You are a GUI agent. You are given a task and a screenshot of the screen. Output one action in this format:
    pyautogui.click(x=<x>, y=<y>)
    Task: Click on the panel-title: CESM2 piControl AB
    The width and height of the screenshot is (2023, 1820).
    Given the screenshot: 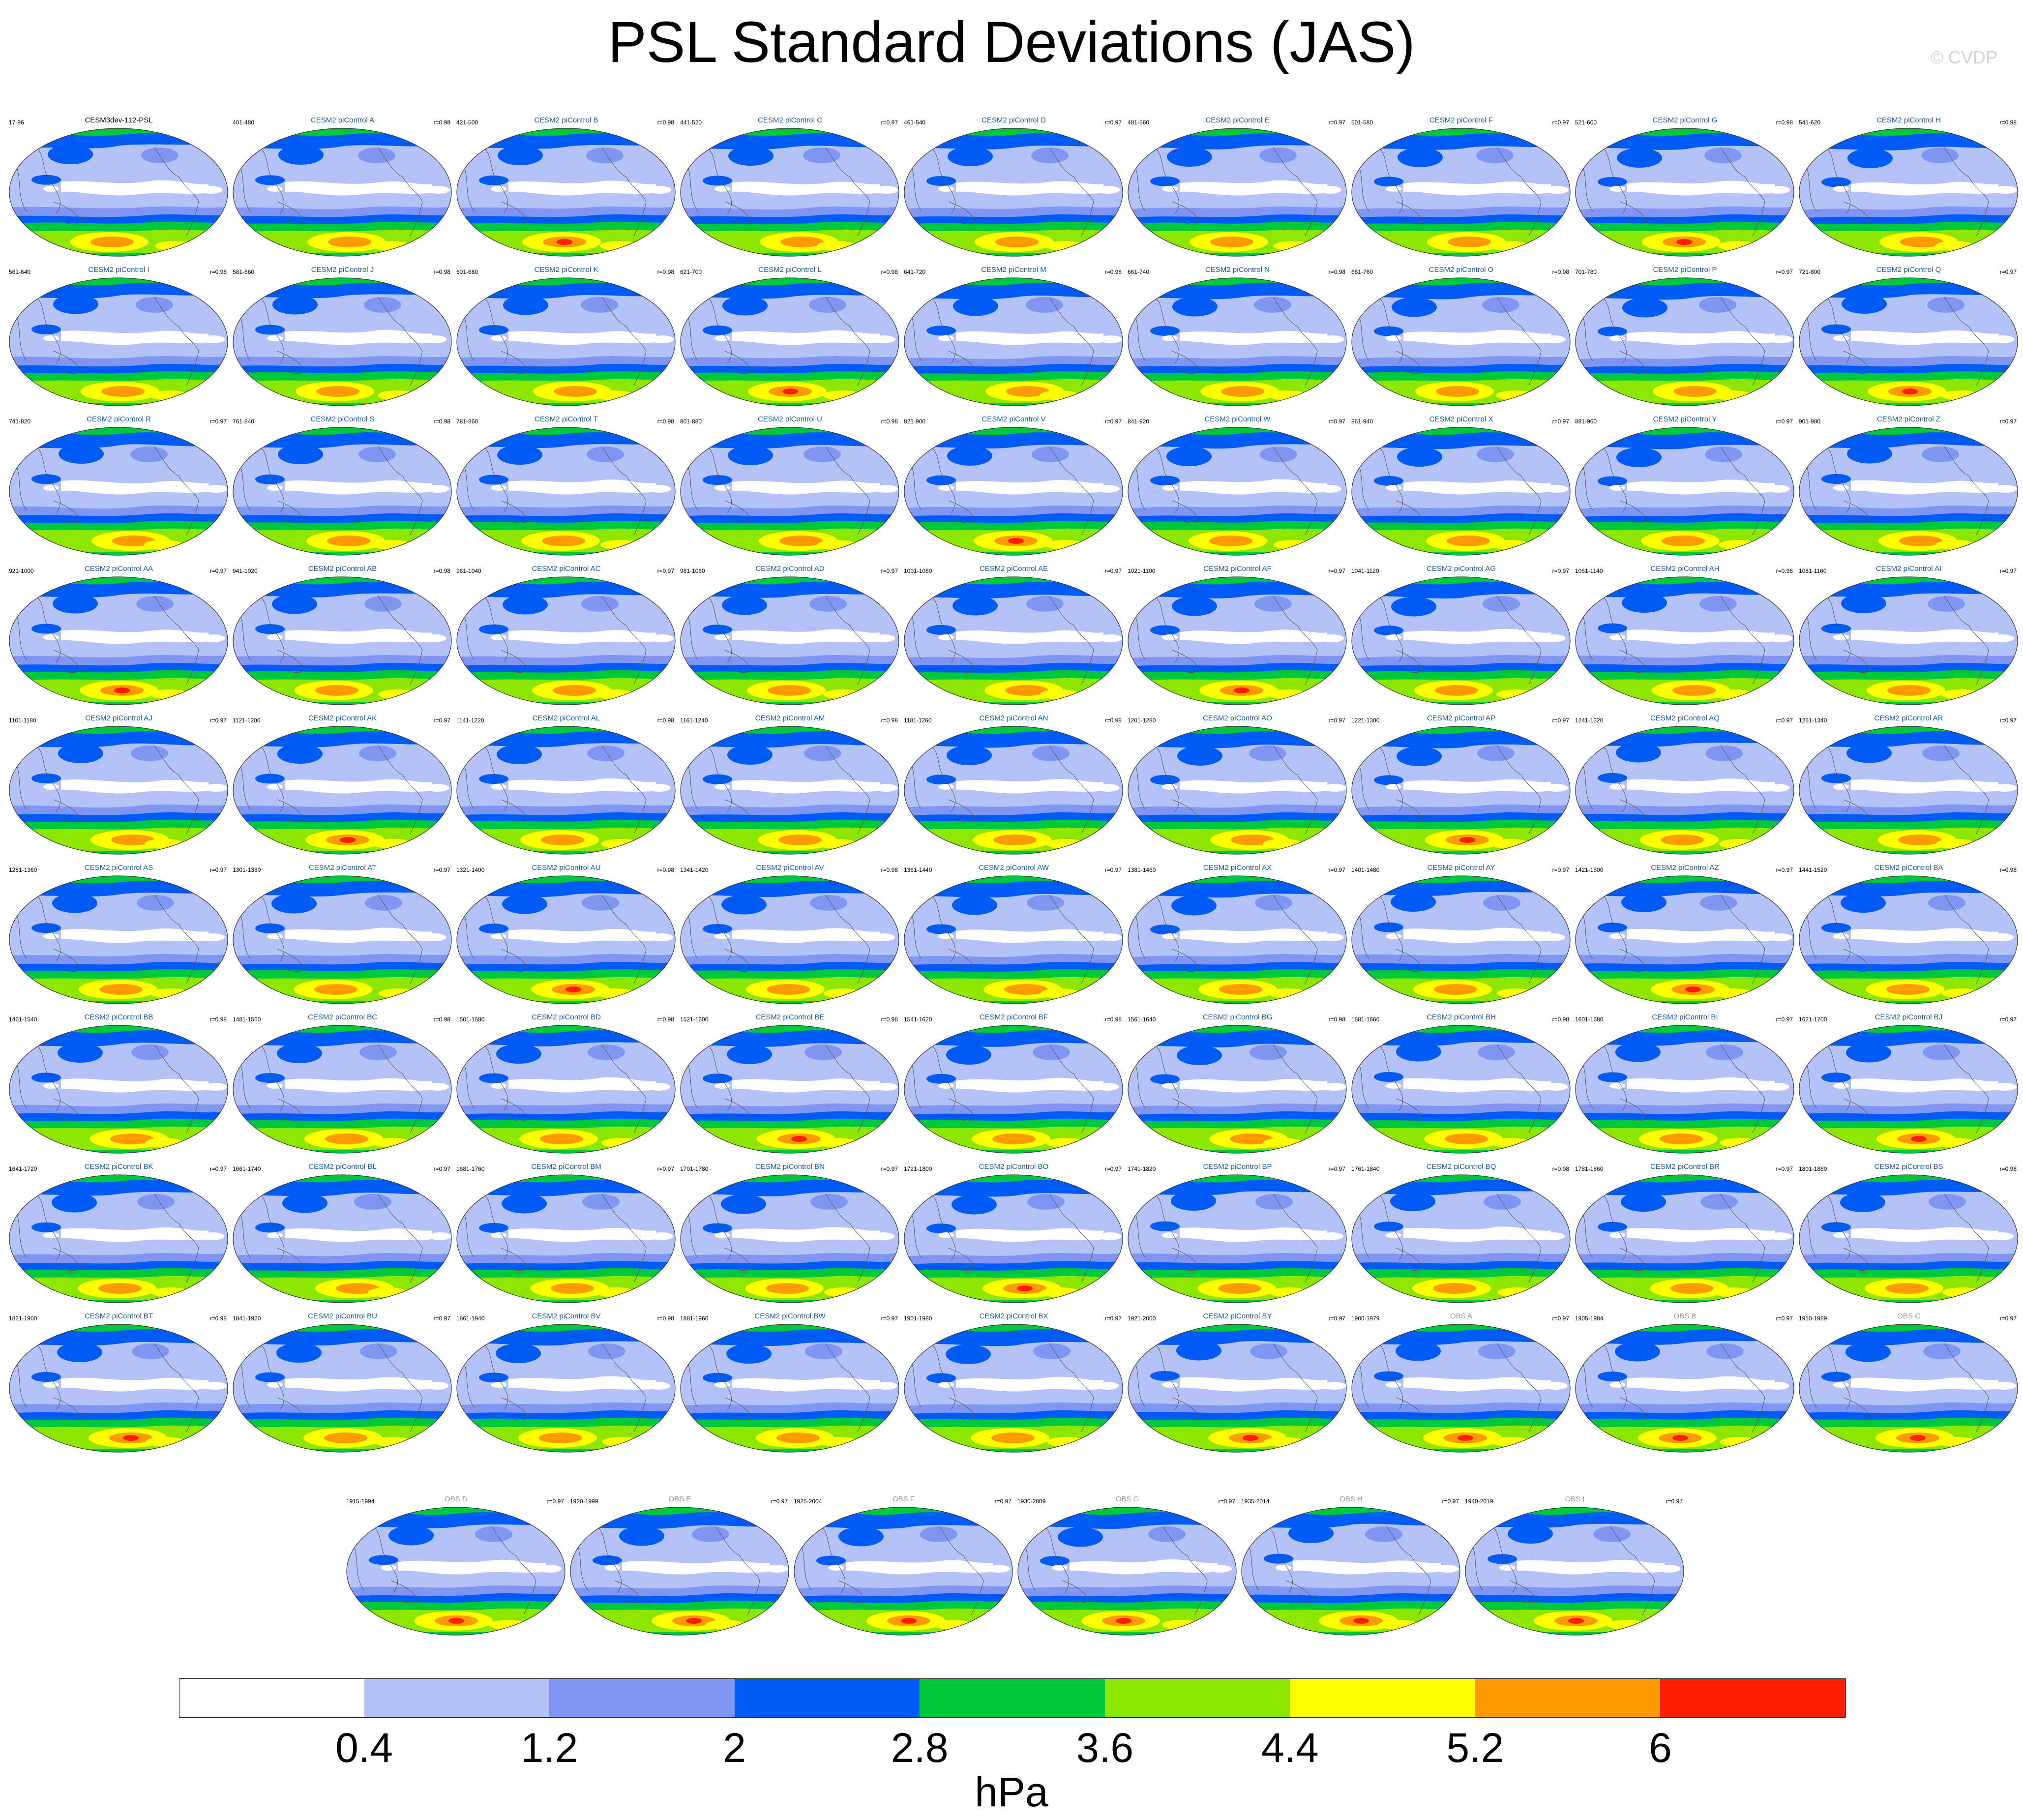 What is the action you would take?
    pyautogui.click(x=342, y=569)
    